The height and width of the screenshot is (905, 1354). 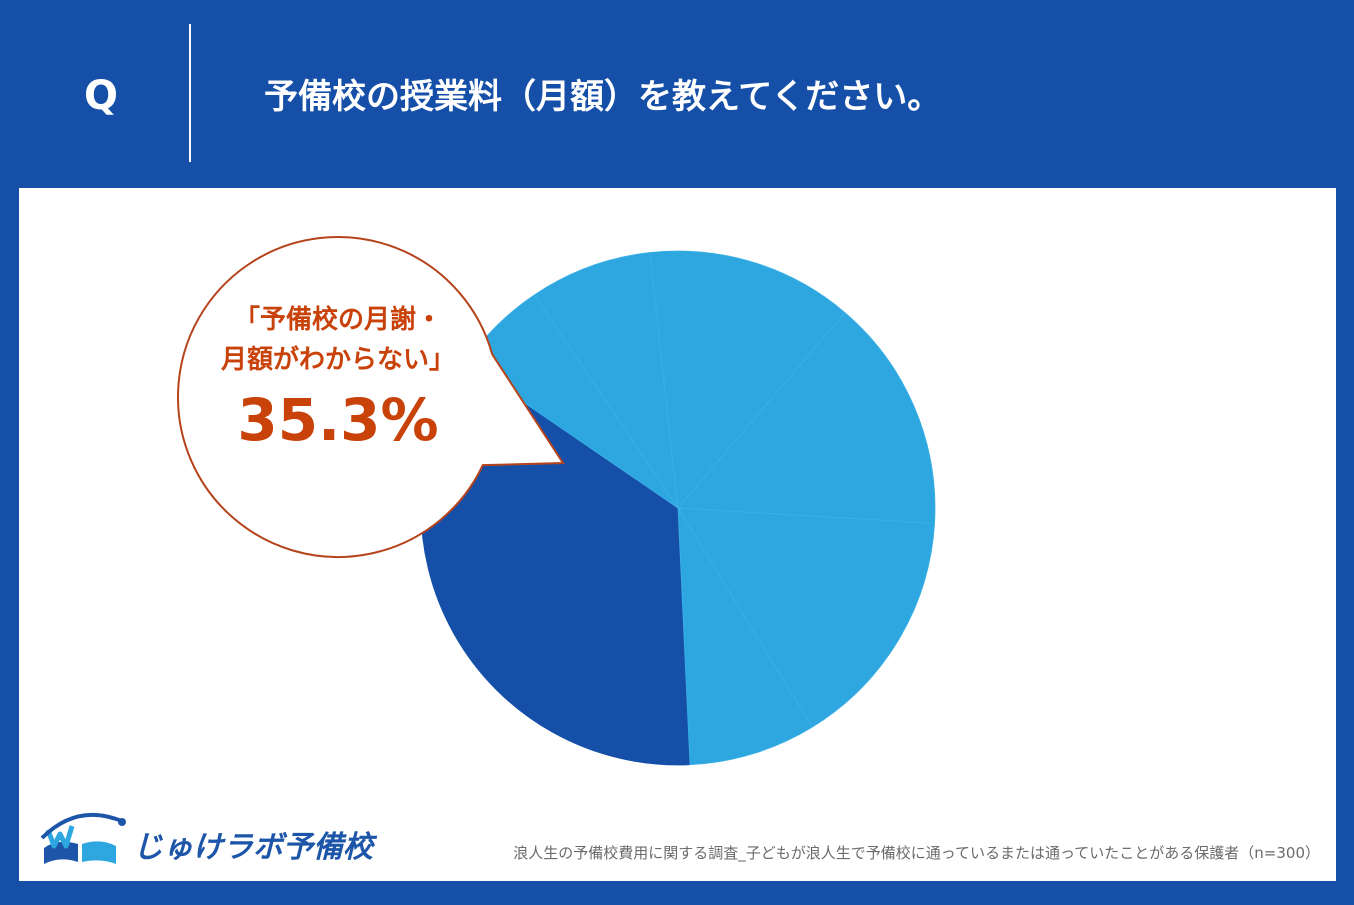 I want to click on callout-value: 35.3%, so click(x=338, y=420).